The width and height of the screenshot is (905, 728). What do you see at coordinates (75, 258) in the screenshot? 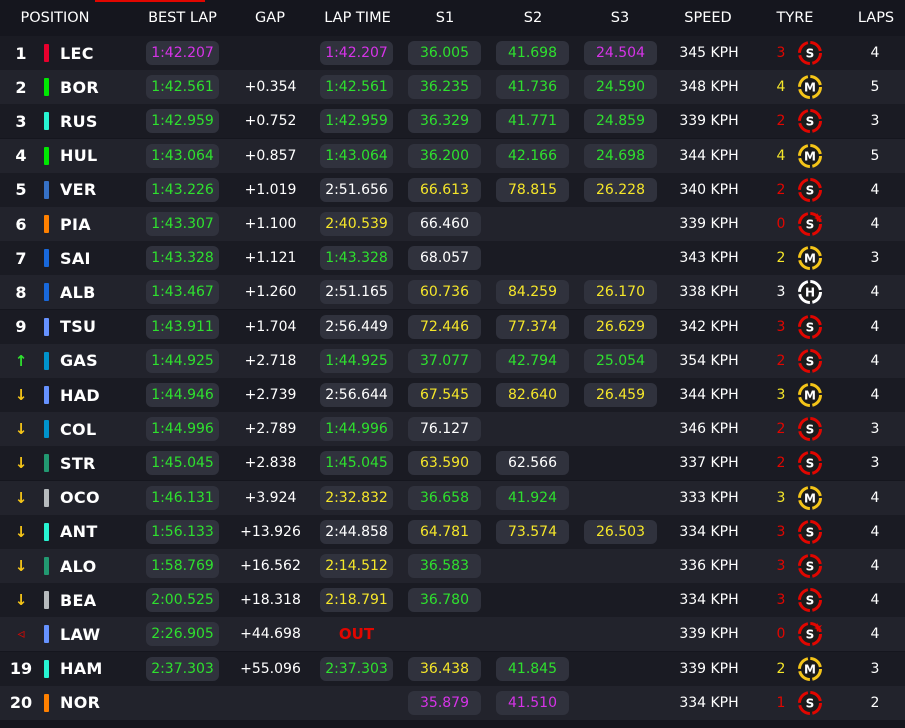
I see `driver-code: SAI` at bounding box center [75, 258].